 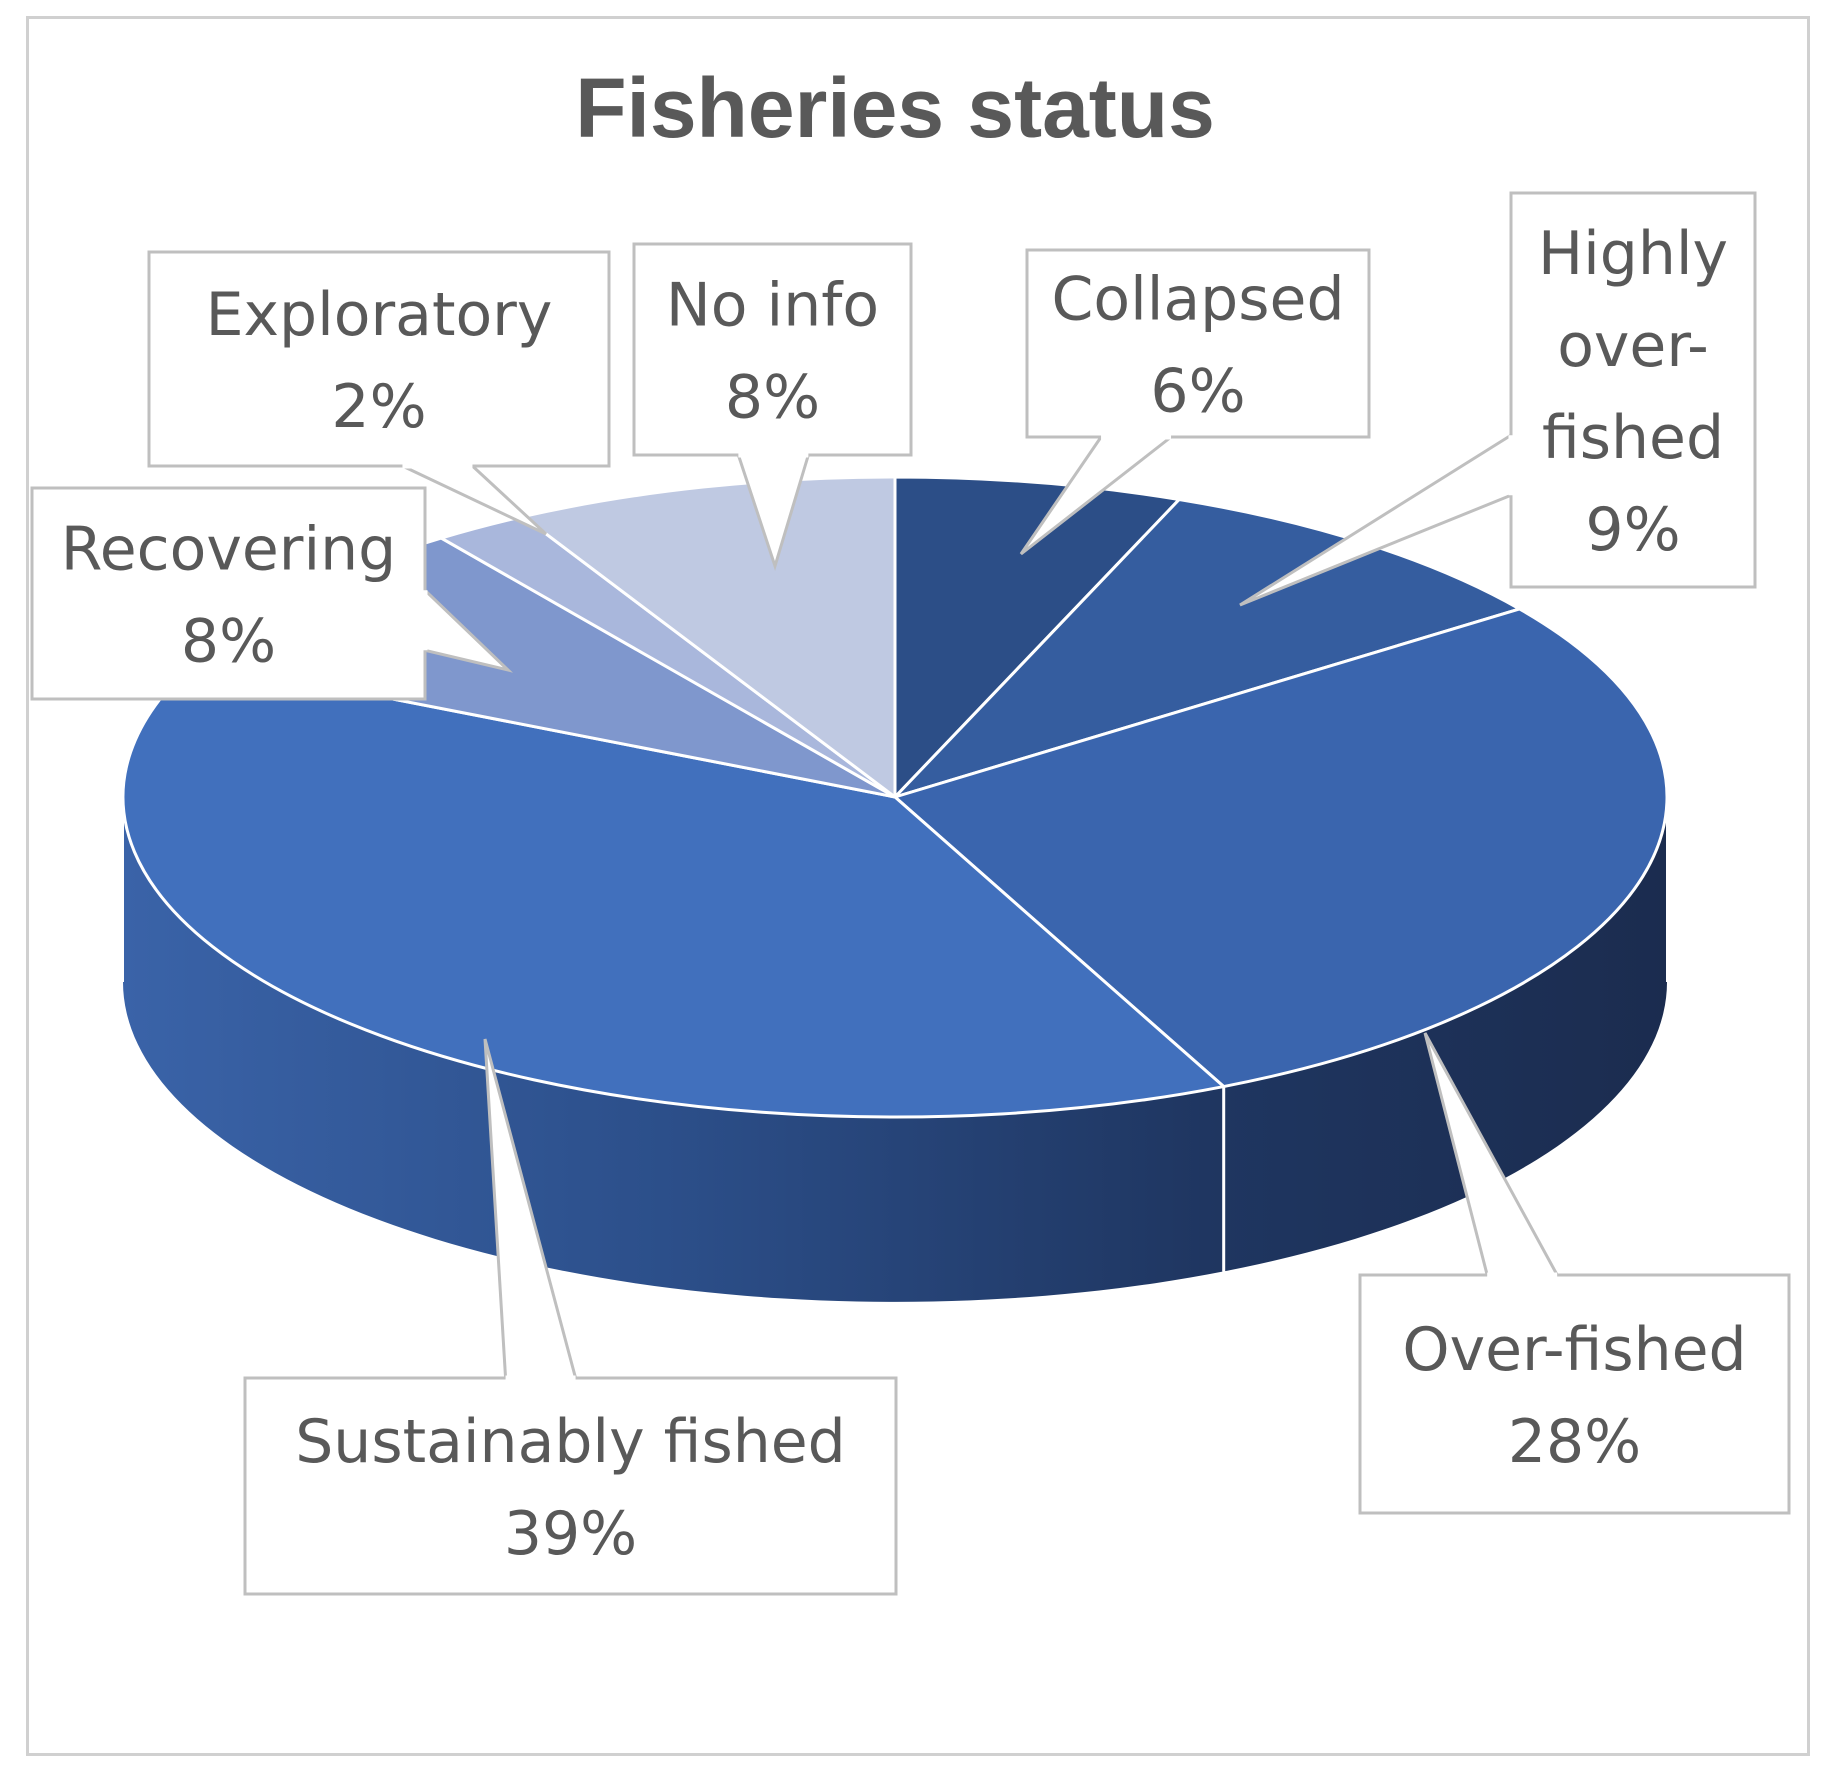 I want to click on callout-exploratory: Exploratory 2%, so click(x=379, y=393).